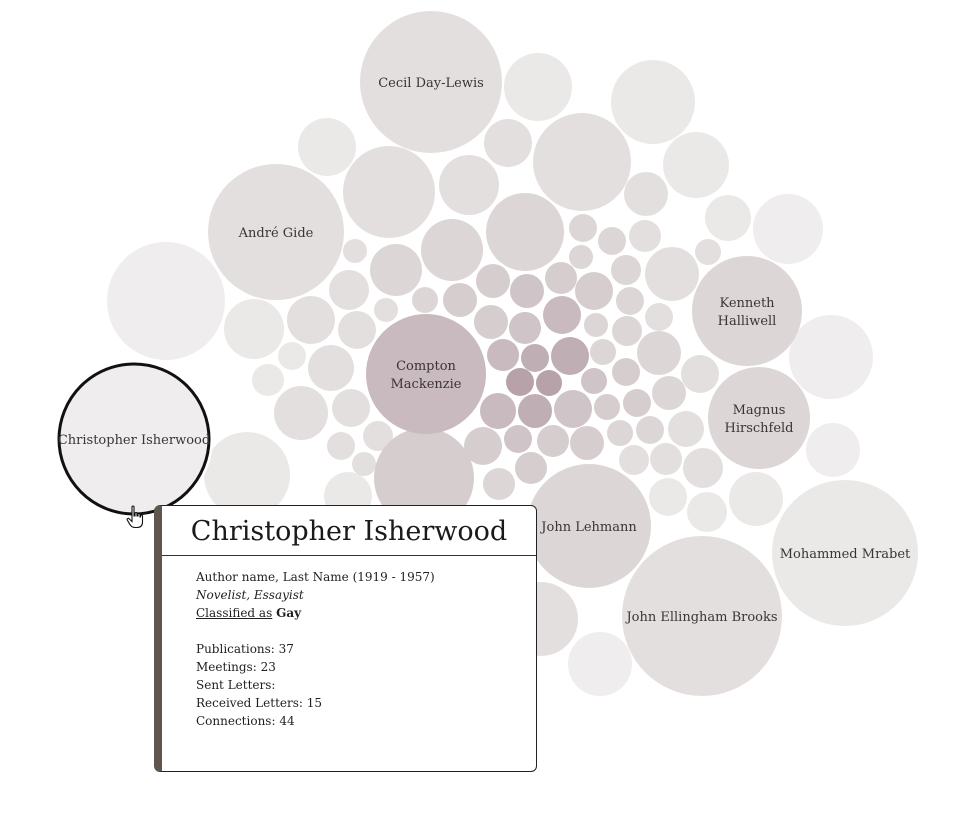 This screenshot has width=974, height=822. What do you see at coordinates (759, 418) in the screenshot?
I see `author-bubble-labelled: Magnus Hirschfeld` at bounding box center [759, 418].